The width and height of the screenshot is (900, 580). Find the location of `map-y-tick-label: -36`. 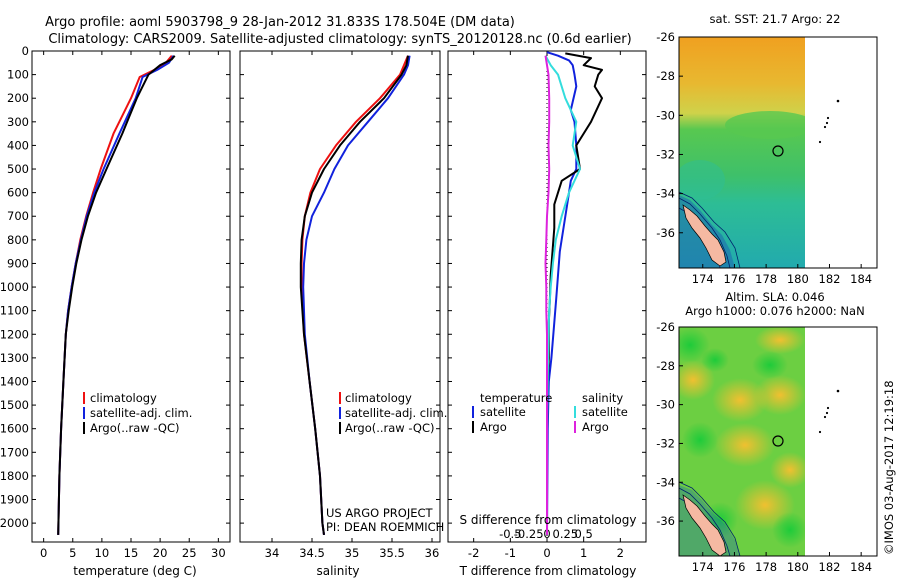

map-y-tick-label: -36 is located at coordinates (665, 521).